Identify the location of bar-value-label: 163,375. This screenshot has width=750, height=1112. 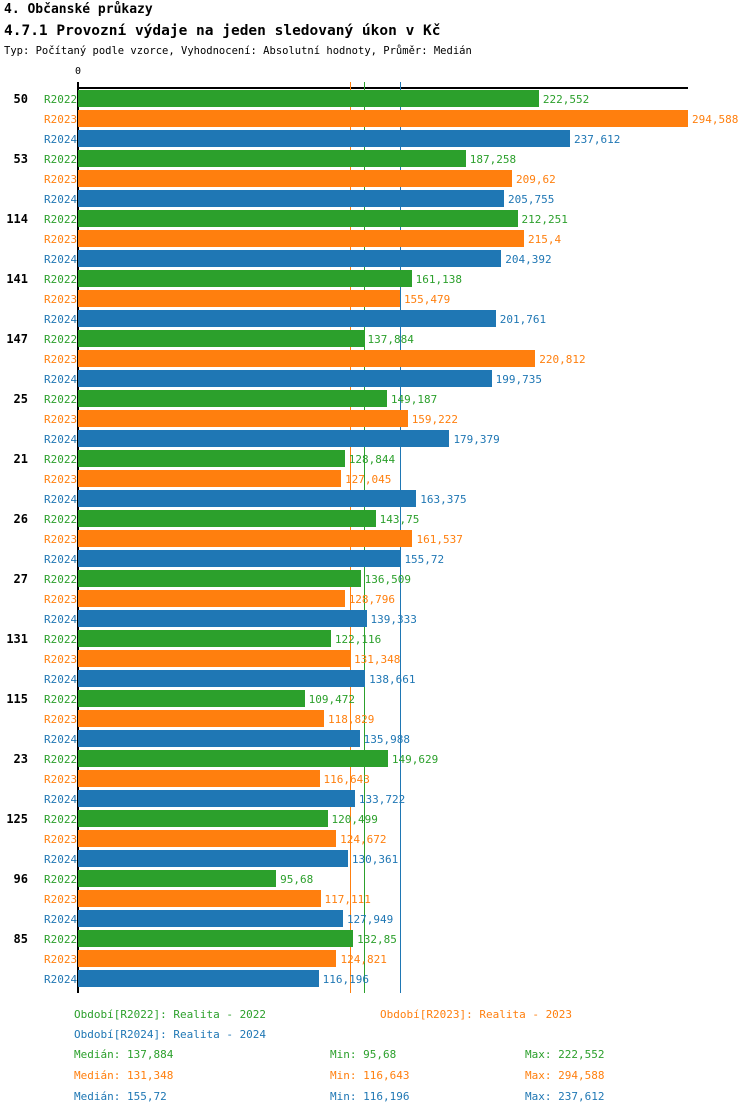
(443, 499).